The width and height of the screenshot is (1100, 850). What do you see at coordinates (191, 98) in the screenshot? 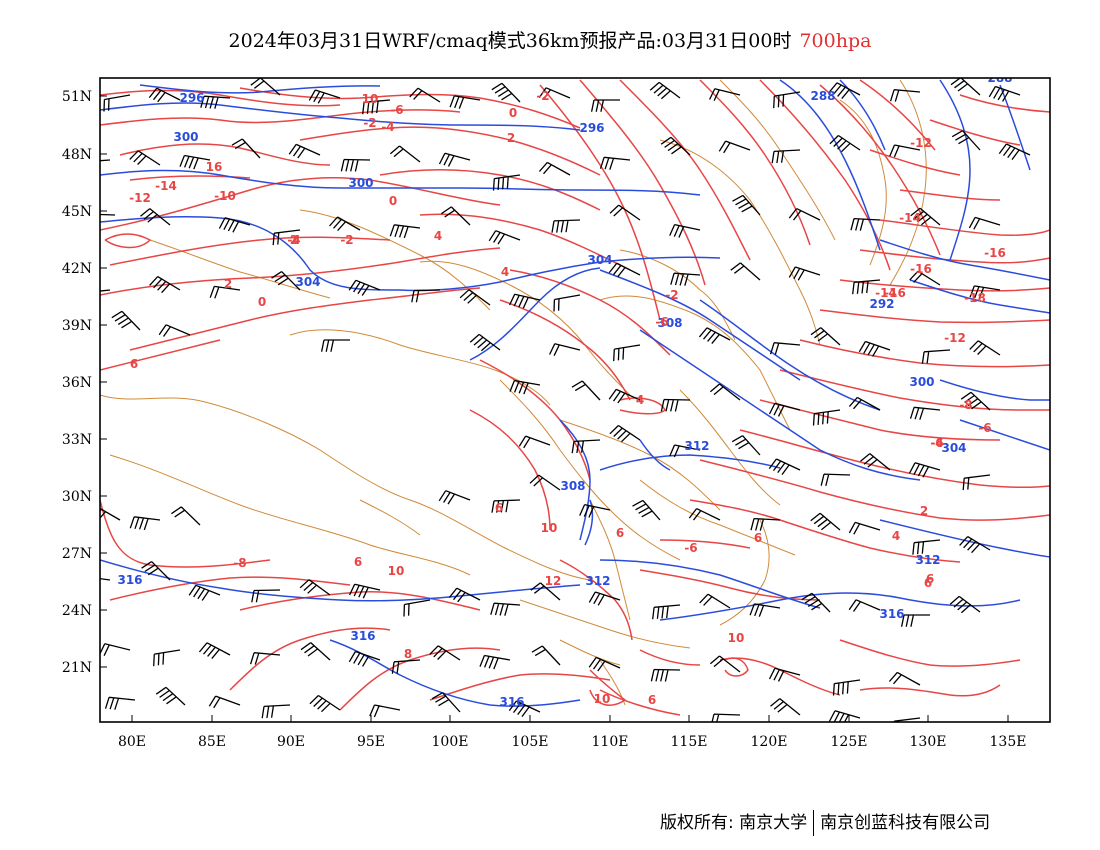
I see `height-label: 296` at bounding box center [191, 98].